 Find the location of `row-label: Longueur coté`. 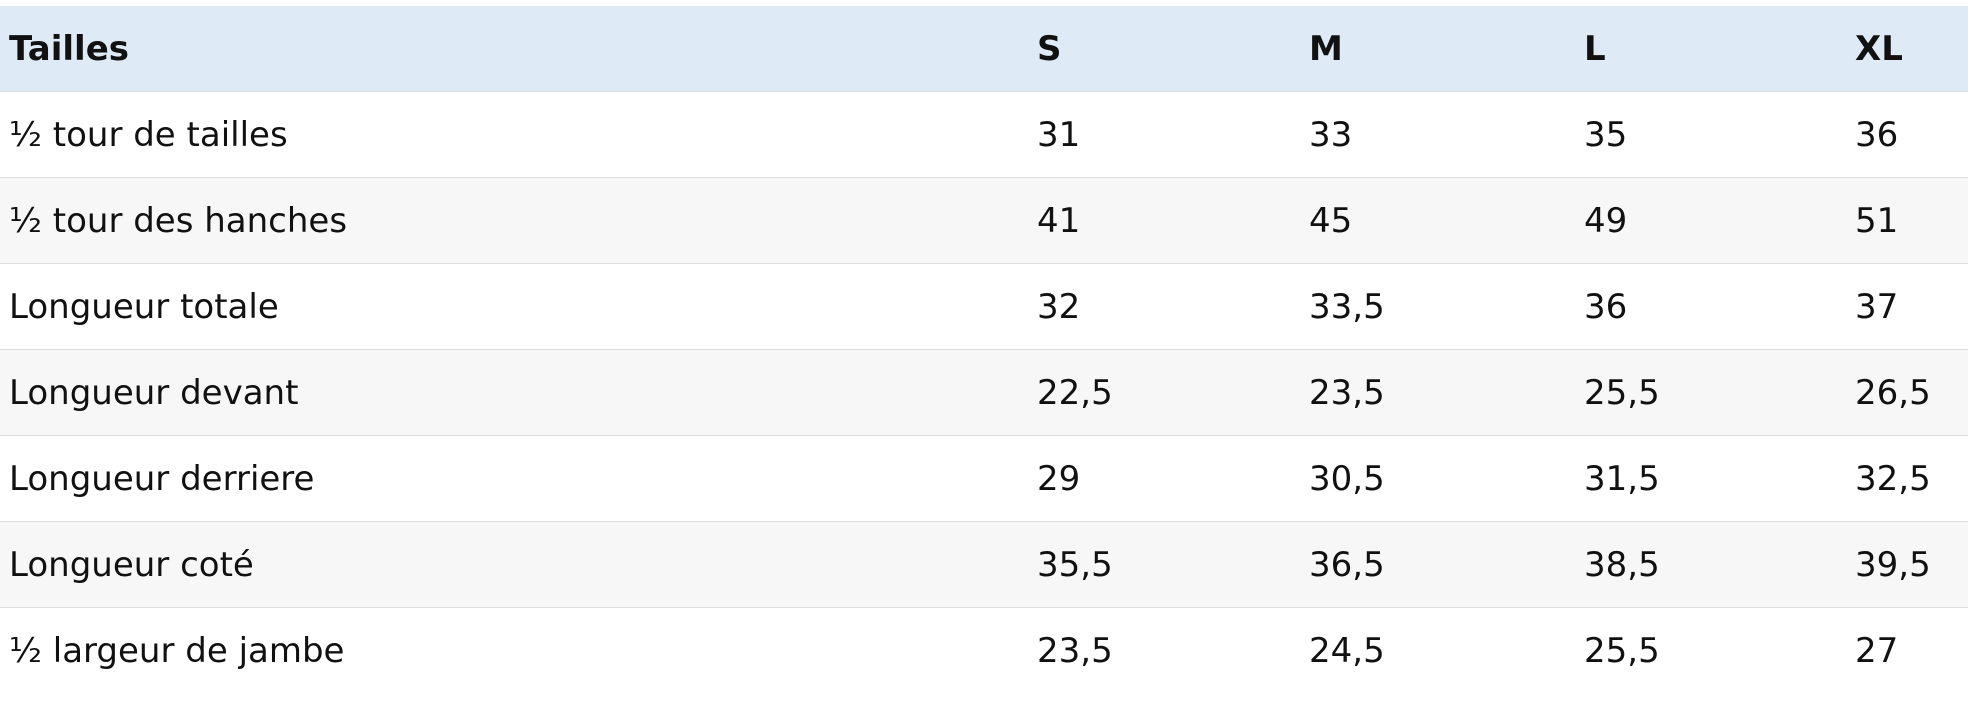

row-label: Longueur coté is located at coordinates (131, 564).